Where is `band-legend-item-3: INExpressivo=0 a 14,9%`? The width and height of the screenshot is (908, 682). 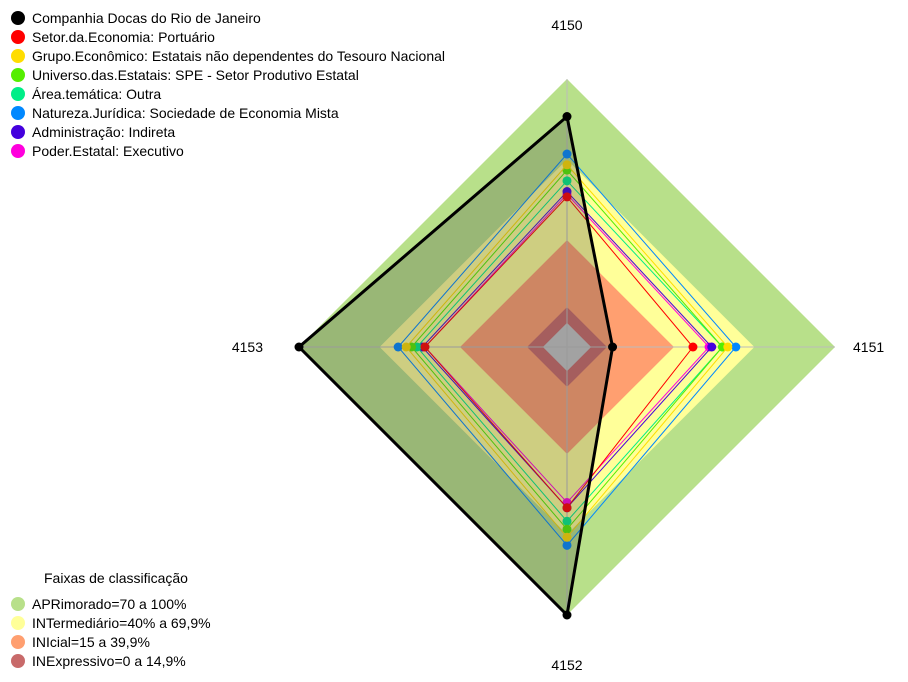
band-legend-item-3: INExpressivo=0 a 14,9% is located at coordinates (111, 660).